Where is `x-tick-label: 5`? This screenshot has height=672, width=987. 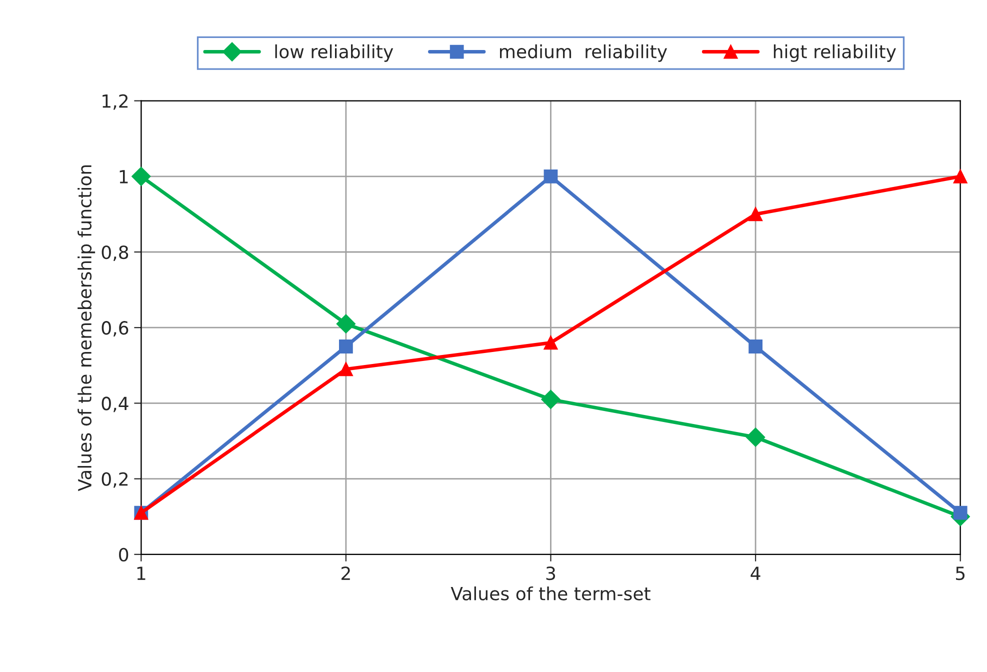 x-tick-label: 5 is located at coordinates (960, 573).